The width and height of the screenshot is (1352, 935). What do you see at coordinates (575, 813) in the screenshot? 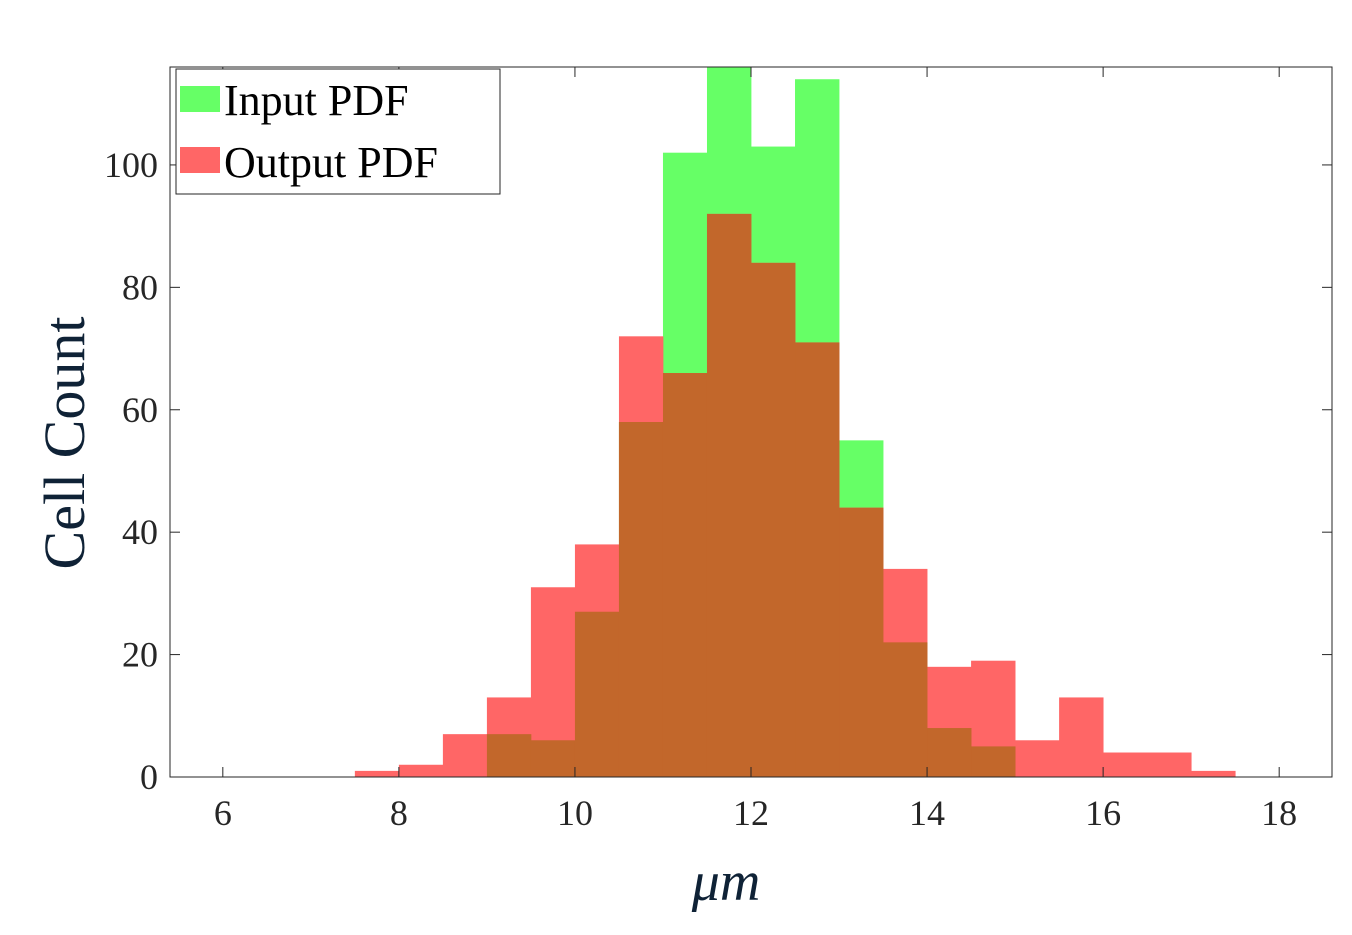
I see `x-tick-label: 10` at bounding box center [575, 813].